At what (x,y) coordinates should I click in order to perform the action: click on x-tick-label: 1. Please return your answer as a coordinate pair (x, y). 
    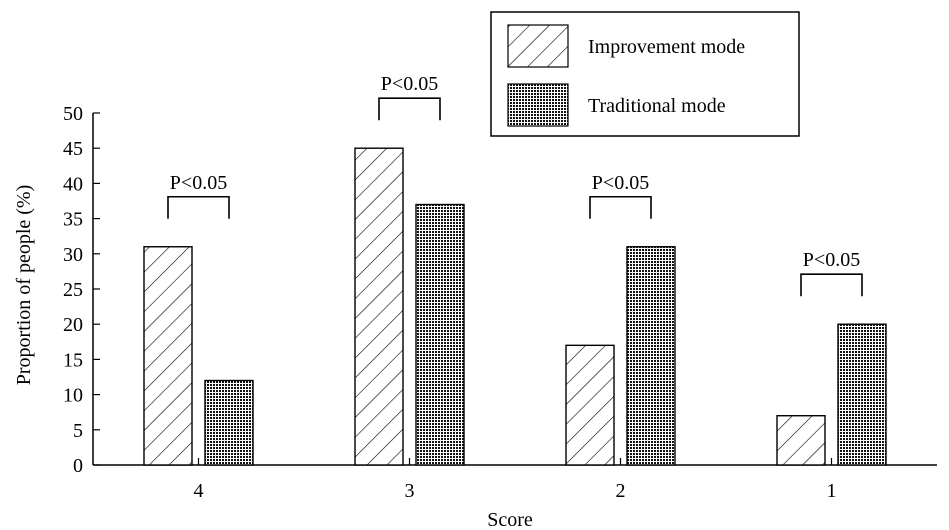
    Looking at the image, I should click on (832, 491).